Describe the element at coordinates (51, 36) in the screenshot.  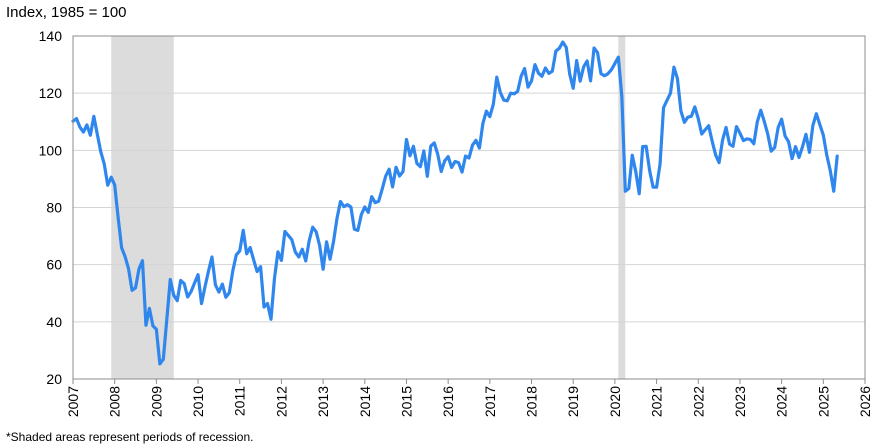
I see `y-tick-label-140: 140` at that location.